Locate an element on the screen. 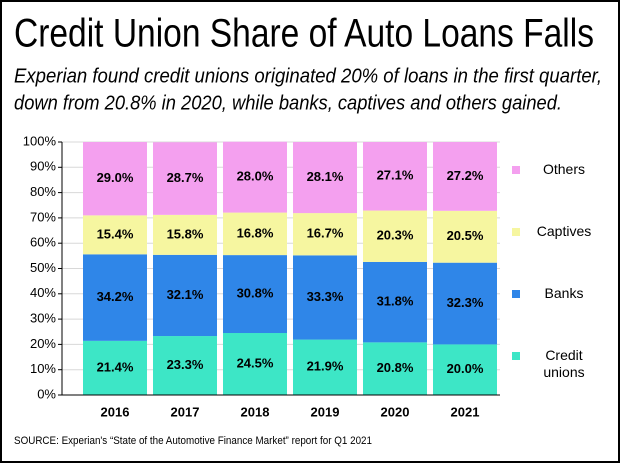  y-tick-label: 30% is located at coordinates (43, 318).